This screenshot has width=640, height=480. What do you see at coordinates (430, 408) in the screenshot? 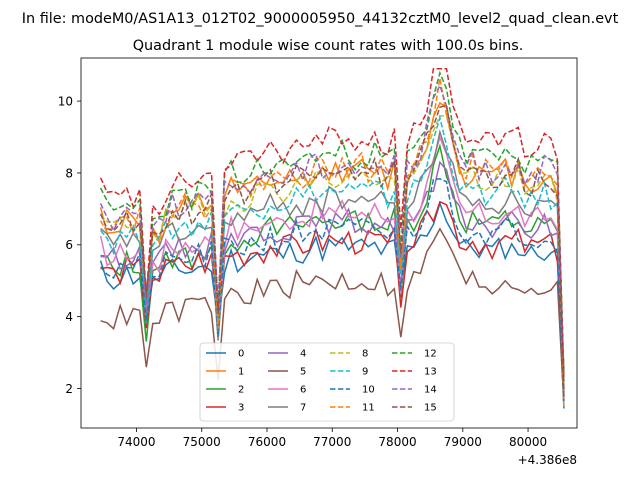
I see `legend-label: 15` at bounding box center [430, 408].